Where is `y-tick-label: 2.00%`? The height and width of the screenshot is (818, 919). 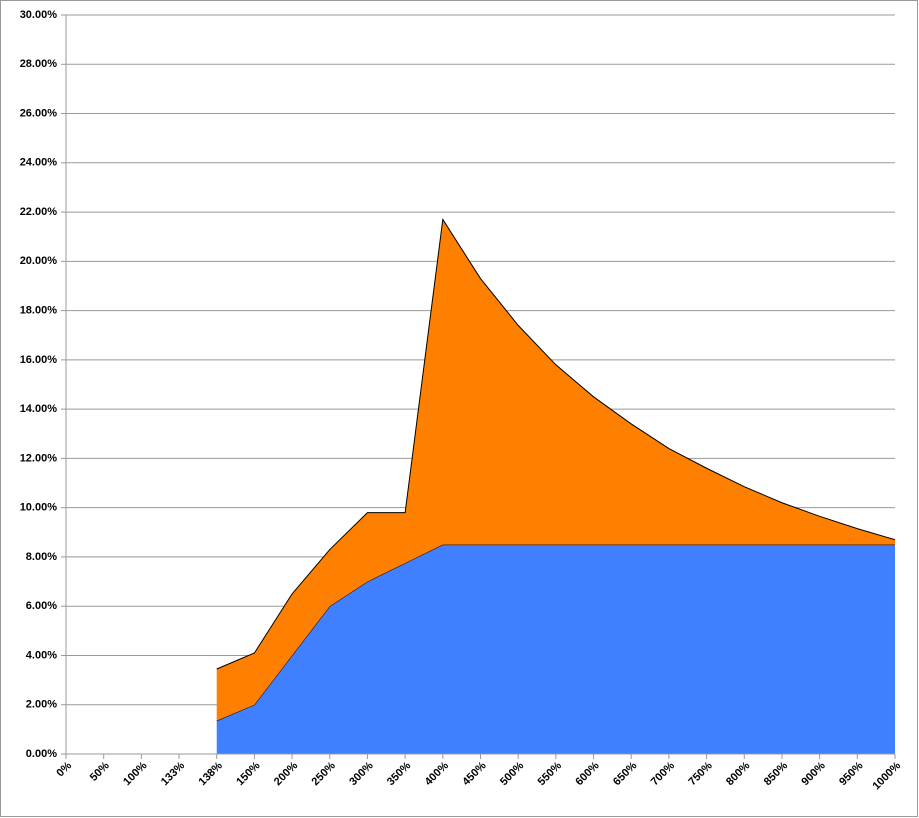
y-tick-label: 2.00% is located at coordinates (41, 705).